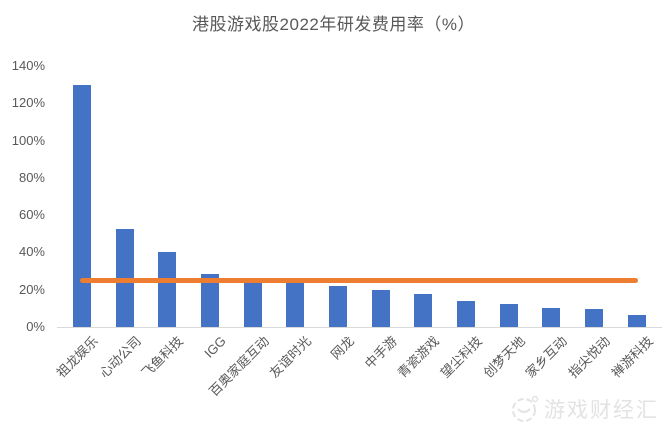  I want to click on bar-家乡互动, so click(551, 317).